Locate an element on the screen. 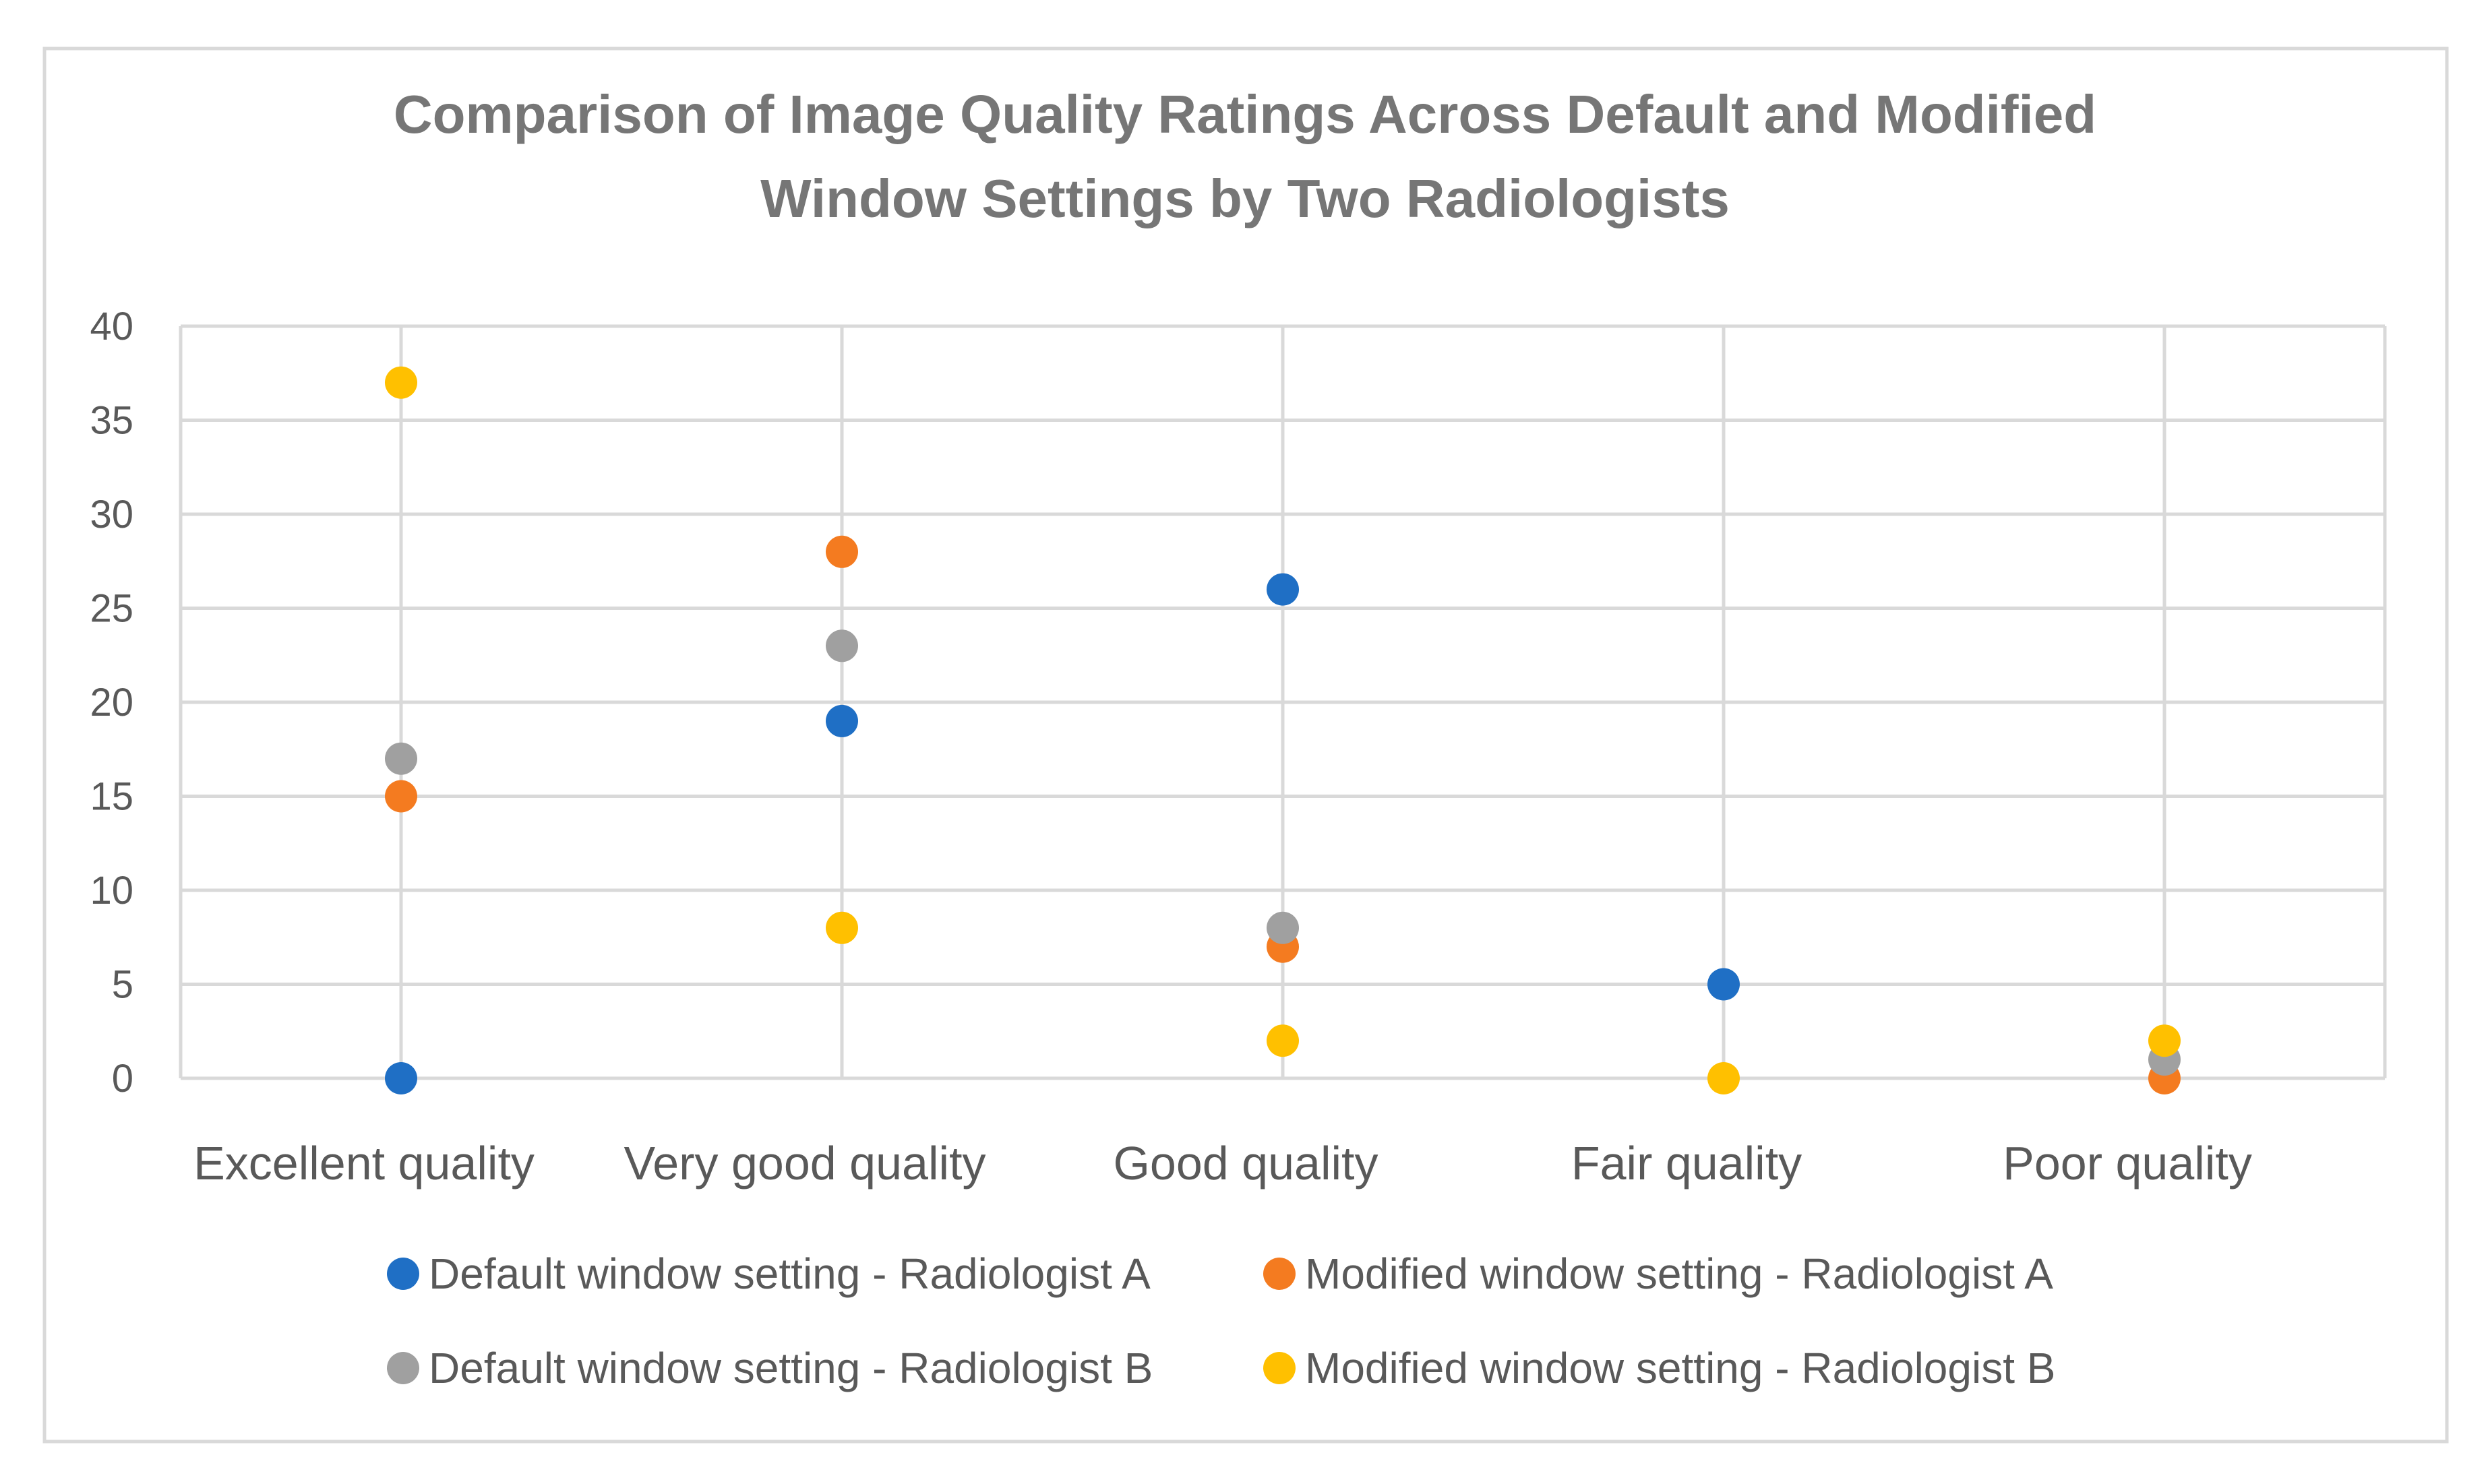 This screenshot has height=1484, width=2488. y-tick-label: 35 is located at coordinates (111, 421).